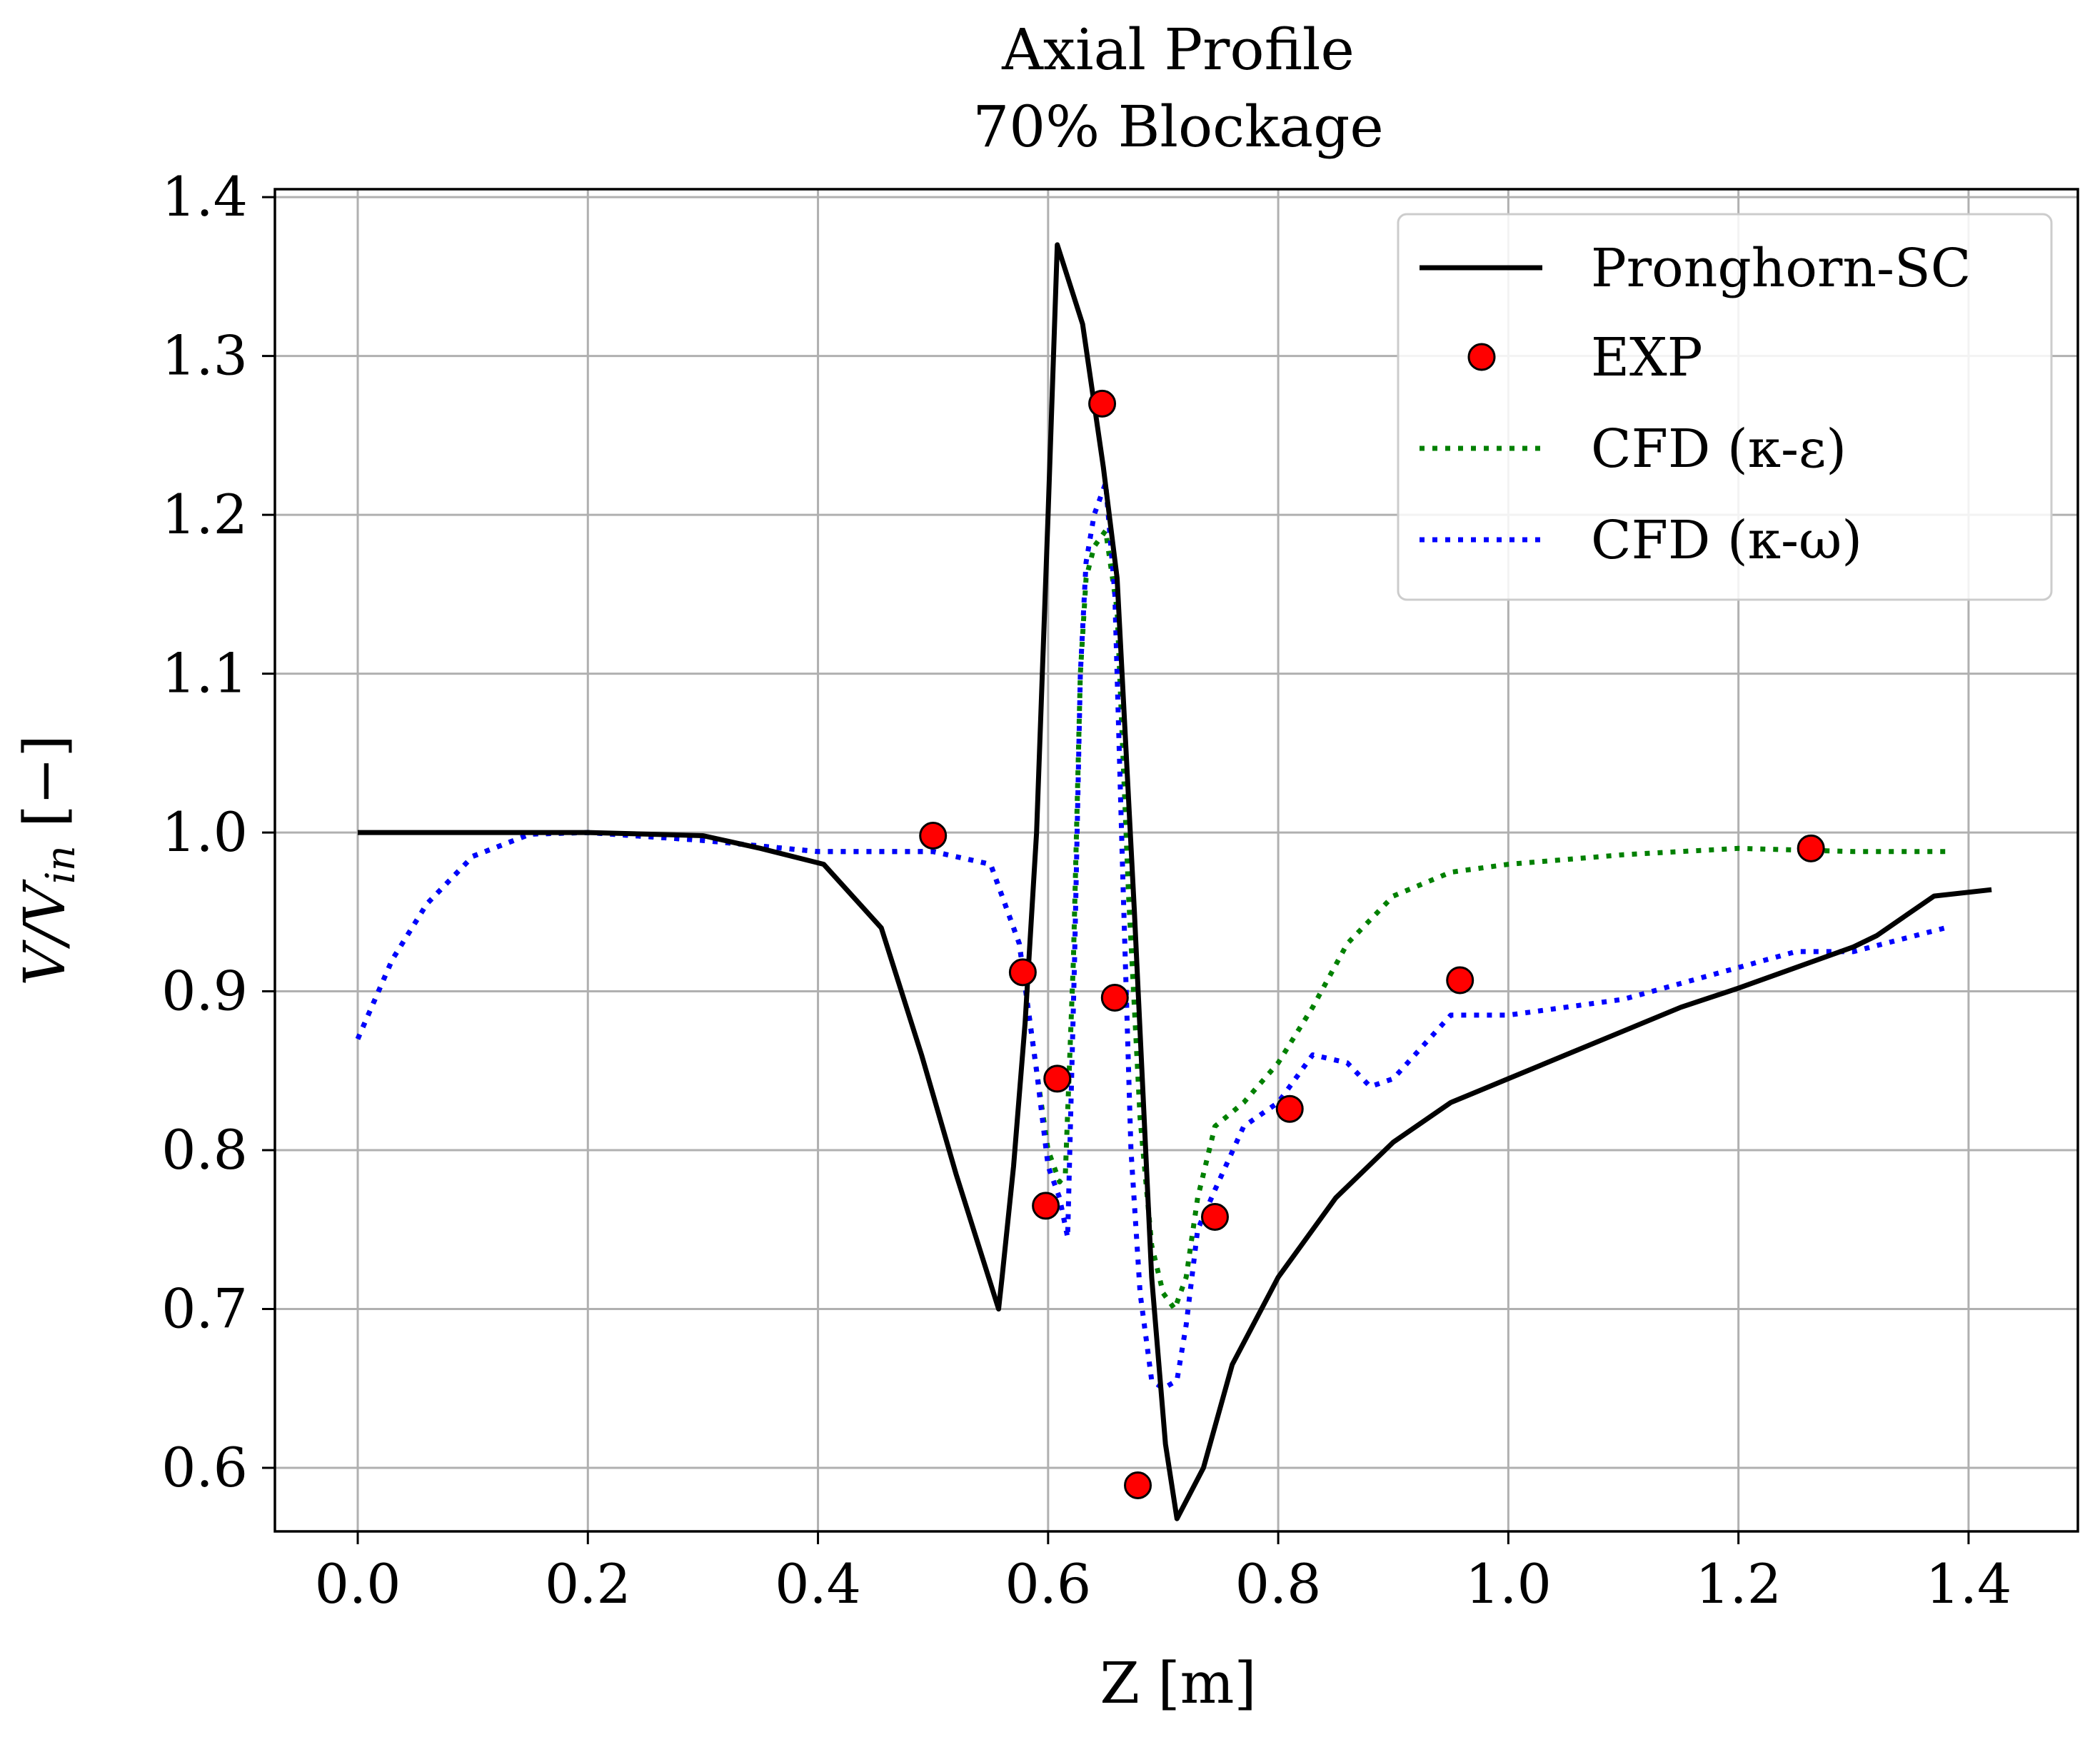 Image resolution: width=2100 pixels, height=1737 pixels. What do you see at coordinates (1178, 49) in the screenshot?
I see `chart-title-line-1: Axial Profile` at bounding box center [1178, 49].